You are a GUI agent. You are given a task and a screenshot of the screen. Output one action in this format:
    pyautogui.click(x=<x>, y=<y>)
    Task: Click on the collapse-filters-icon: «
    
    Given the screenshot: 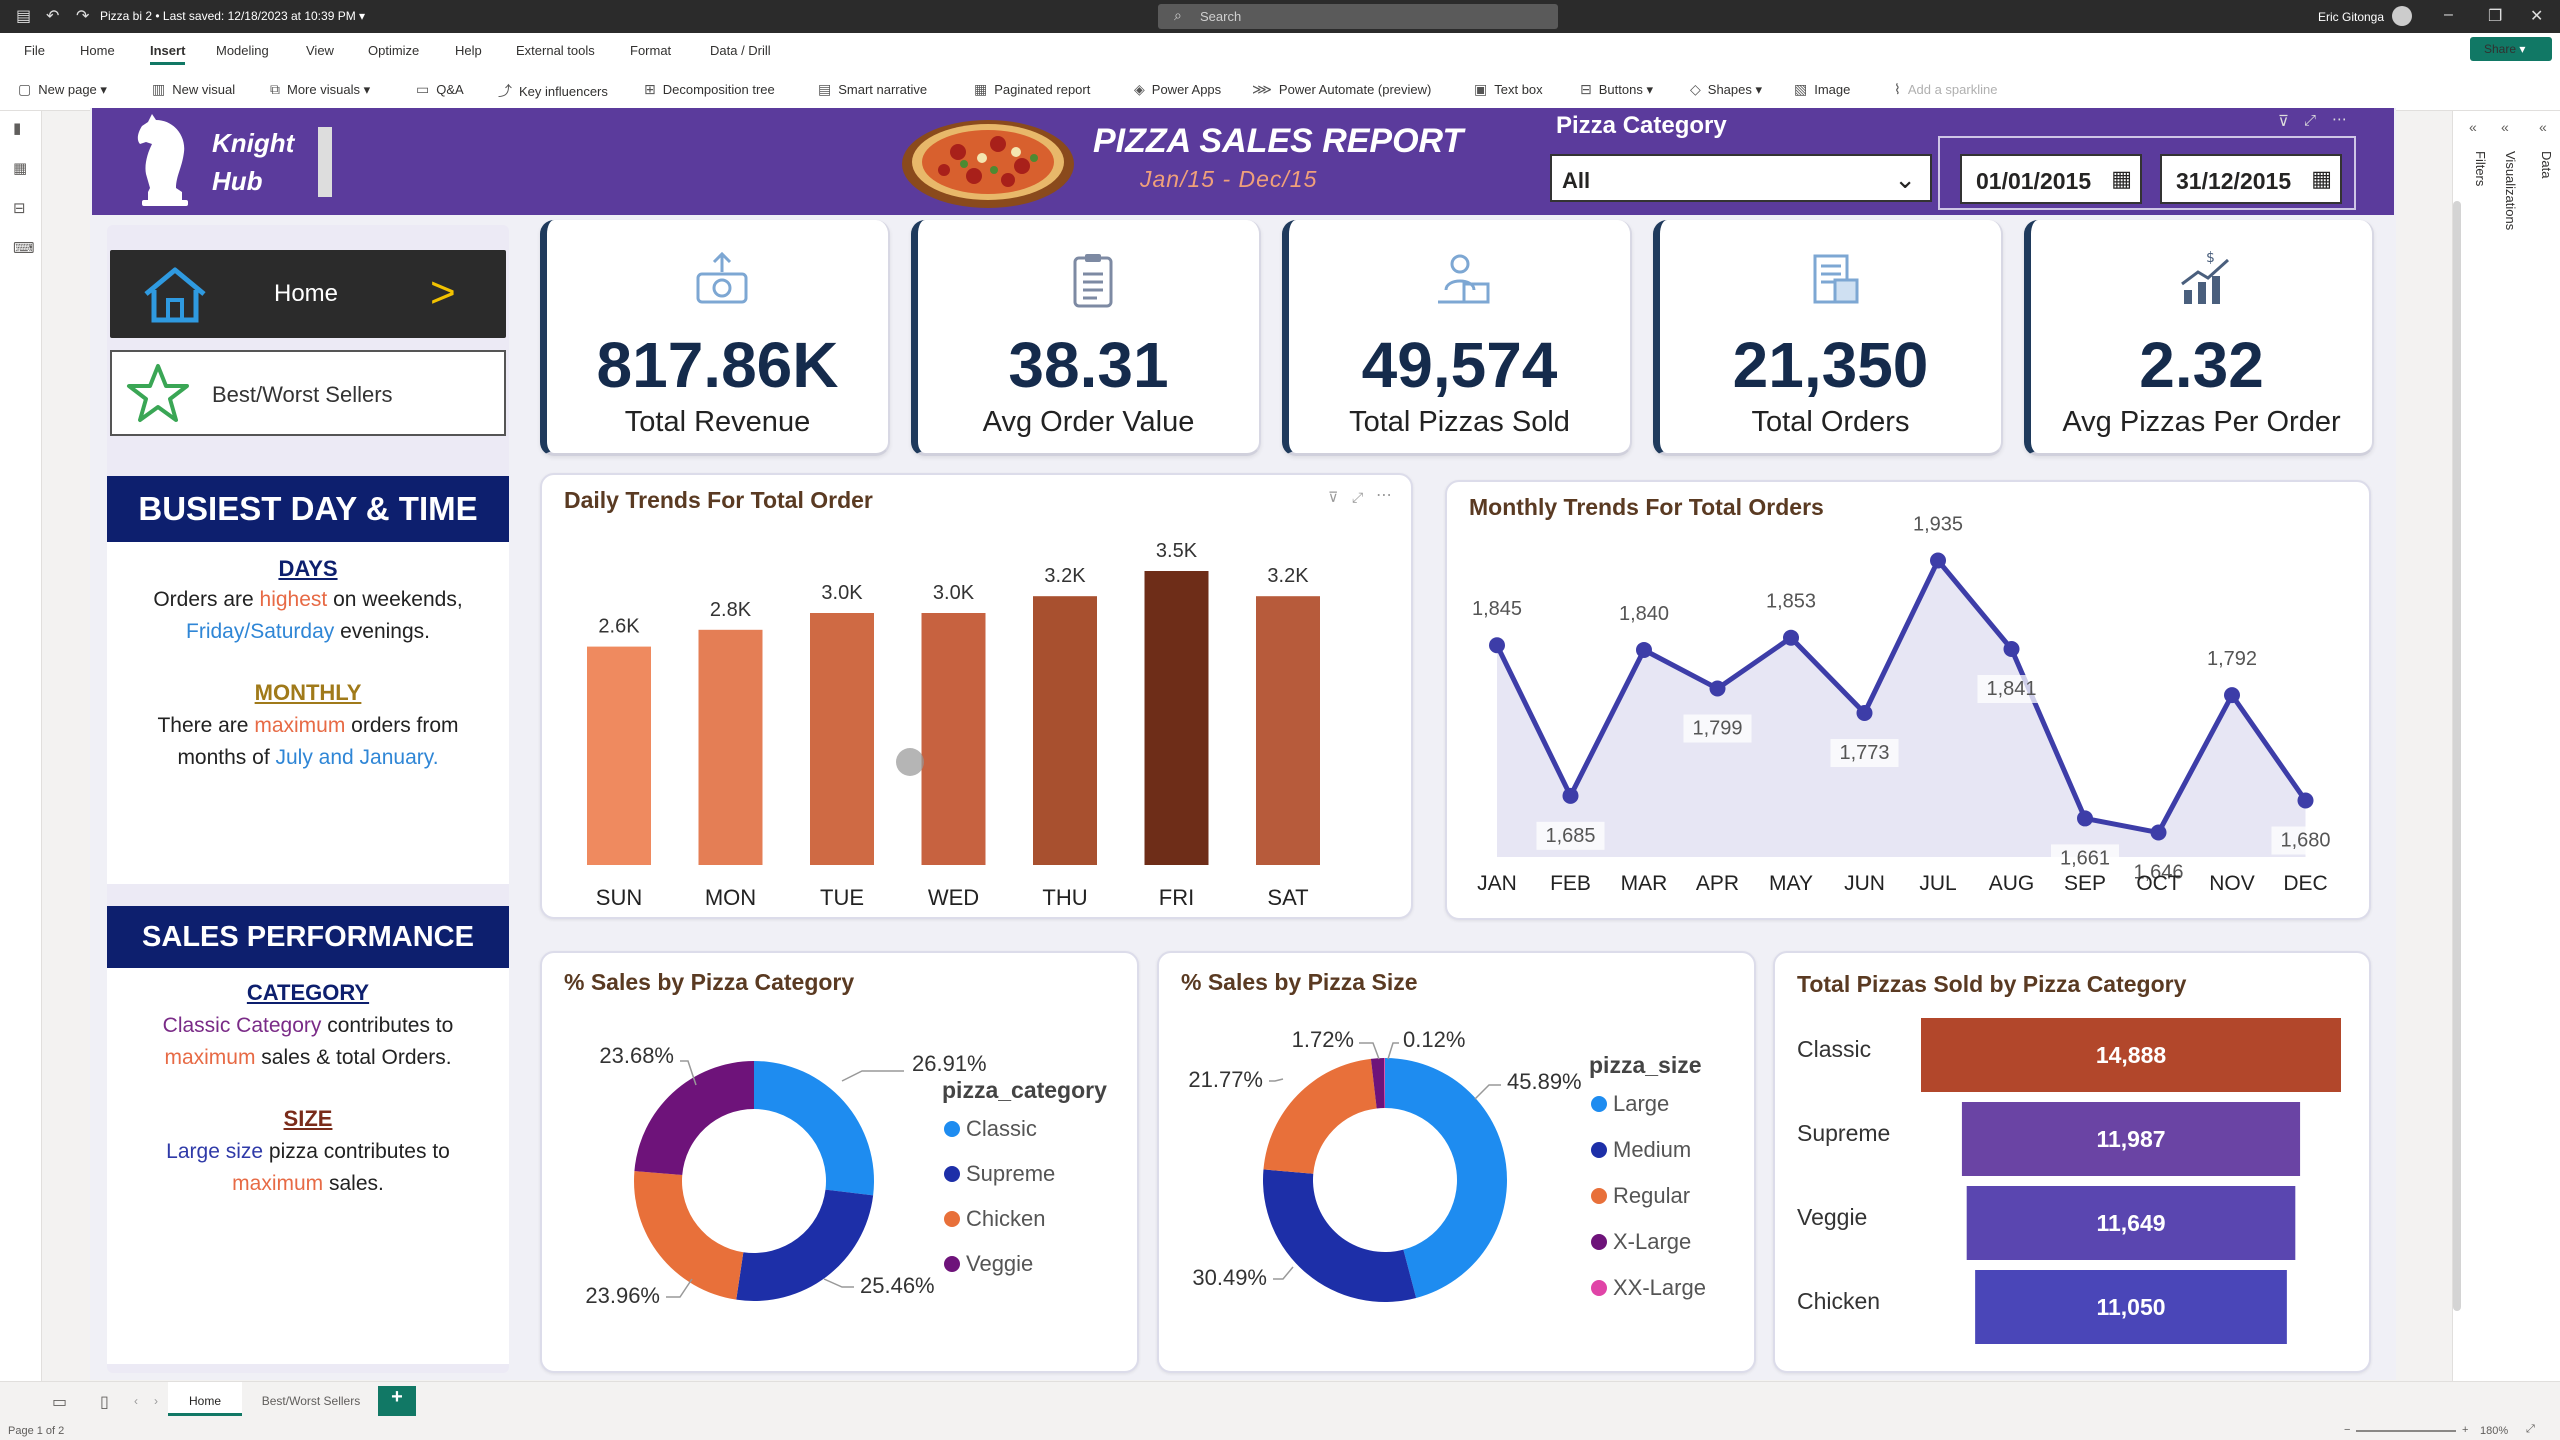 What is the action you would take?
    pyautogui.click(x=2473, y=127)
    